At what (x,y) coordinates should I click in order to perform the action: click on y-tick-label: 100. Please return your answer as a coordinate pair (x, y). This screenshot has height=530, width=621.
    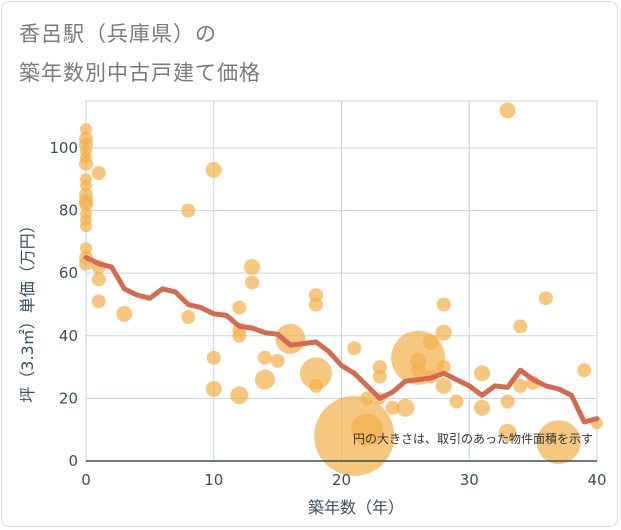
    Looking at the image, I should click on (63, 148).